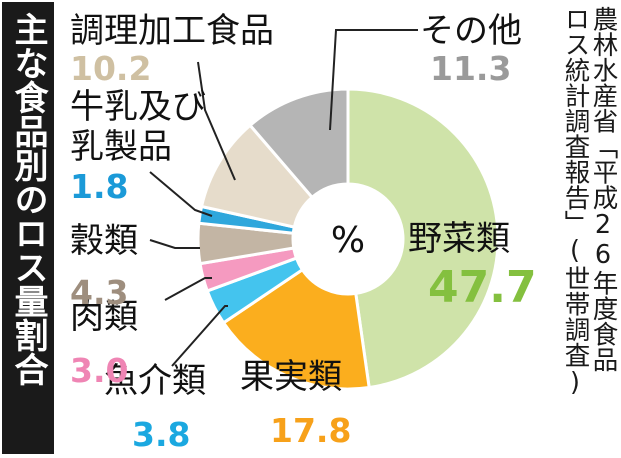 This screenshot has width=621, height=458. What do you see at coordinates (104, 317) in the screenshot?
I see `slice-name-label-meat: 肉類` at bounding box center [104, 317].